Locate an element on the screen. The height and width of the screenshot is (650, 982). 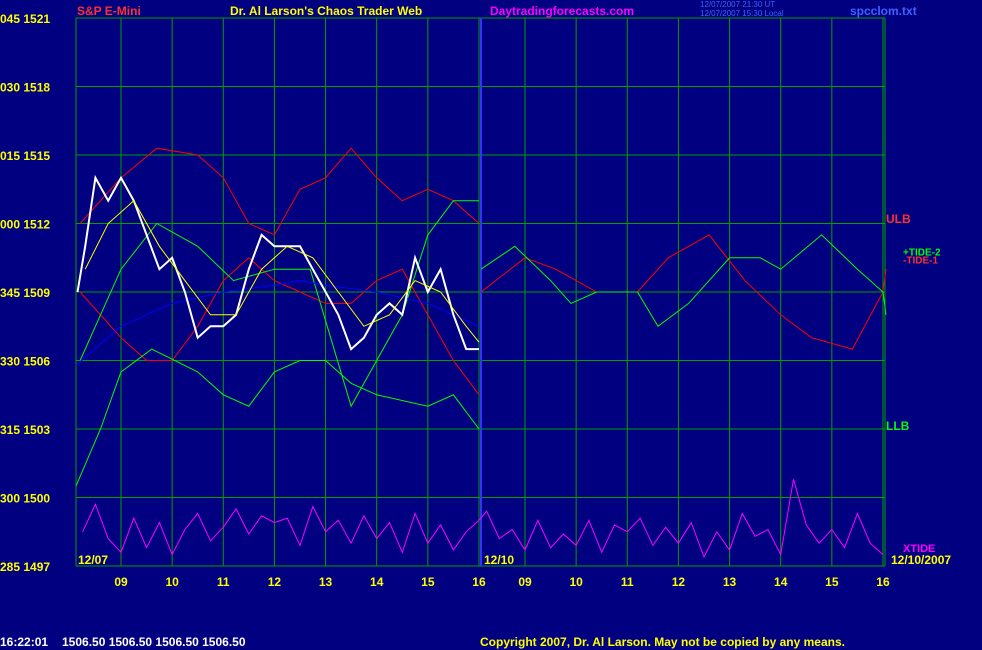
day-label: 12/10/2007 is located at coordinates (921, 560).